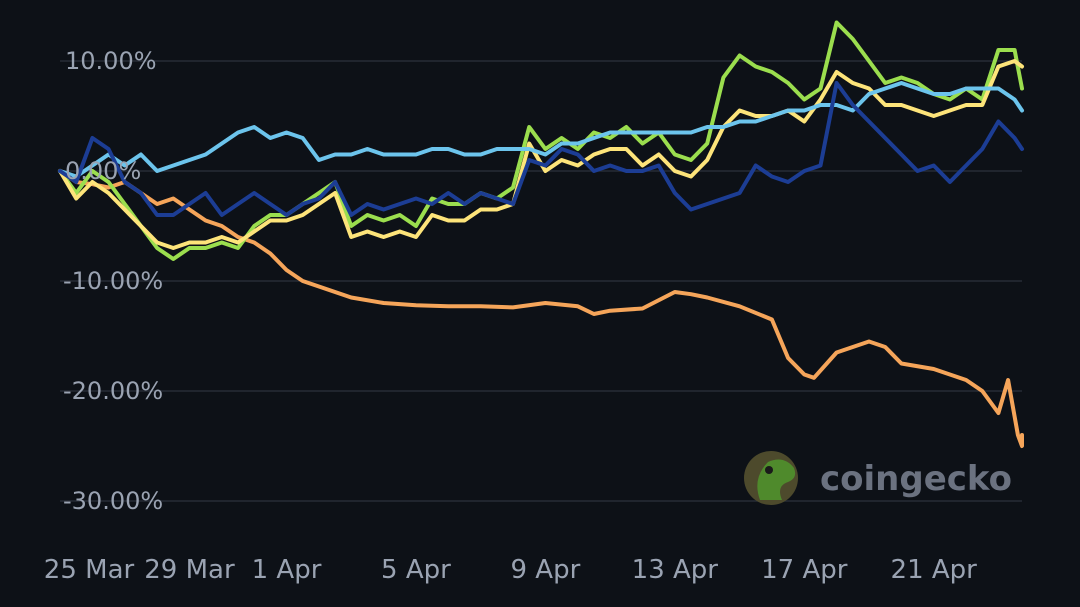  What do you see at coordinates (916, 479) in the screenshot?
I see `watermark-text: coingecko` at bounding box center [916, 479].